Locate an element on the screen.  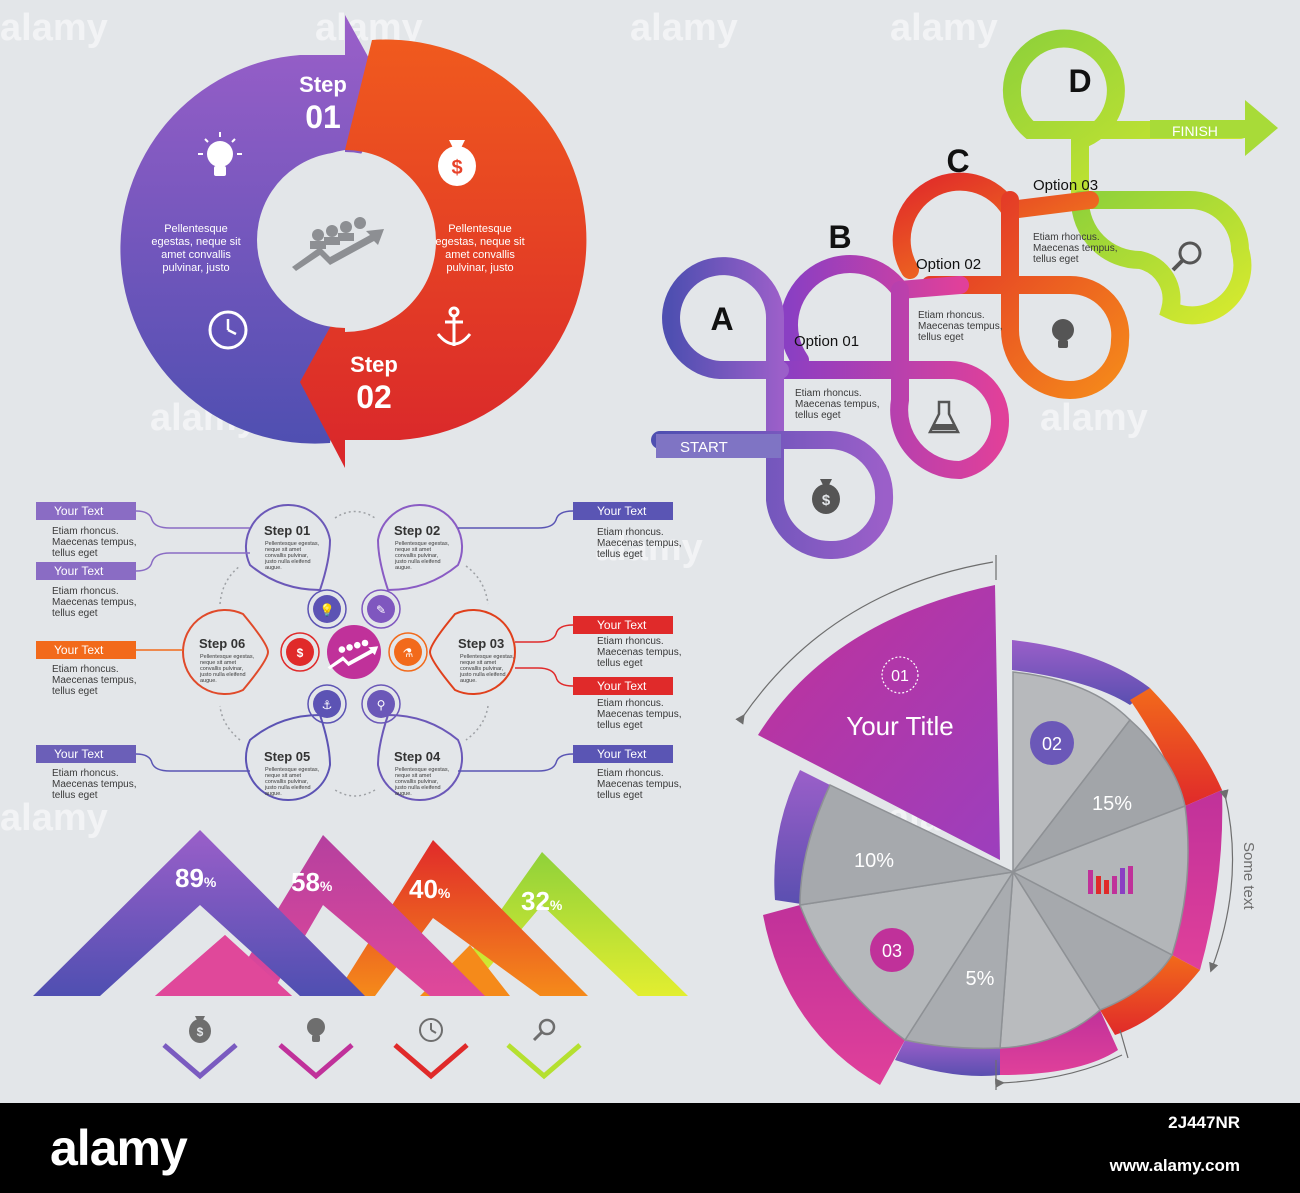
flower-step-04: Step 04 is located at coordinates (417, 756).